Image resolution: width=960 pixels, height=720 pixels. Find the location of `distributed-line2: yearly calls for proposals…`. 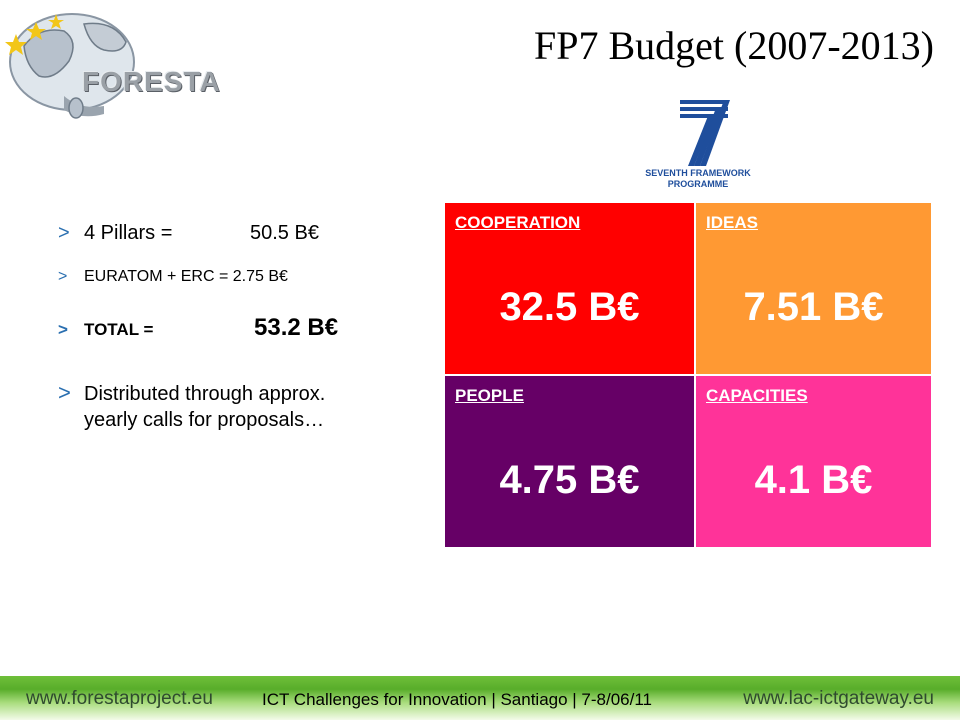

distributed-line2: yearly calls for proposals… is located at coordinates (204, 420).